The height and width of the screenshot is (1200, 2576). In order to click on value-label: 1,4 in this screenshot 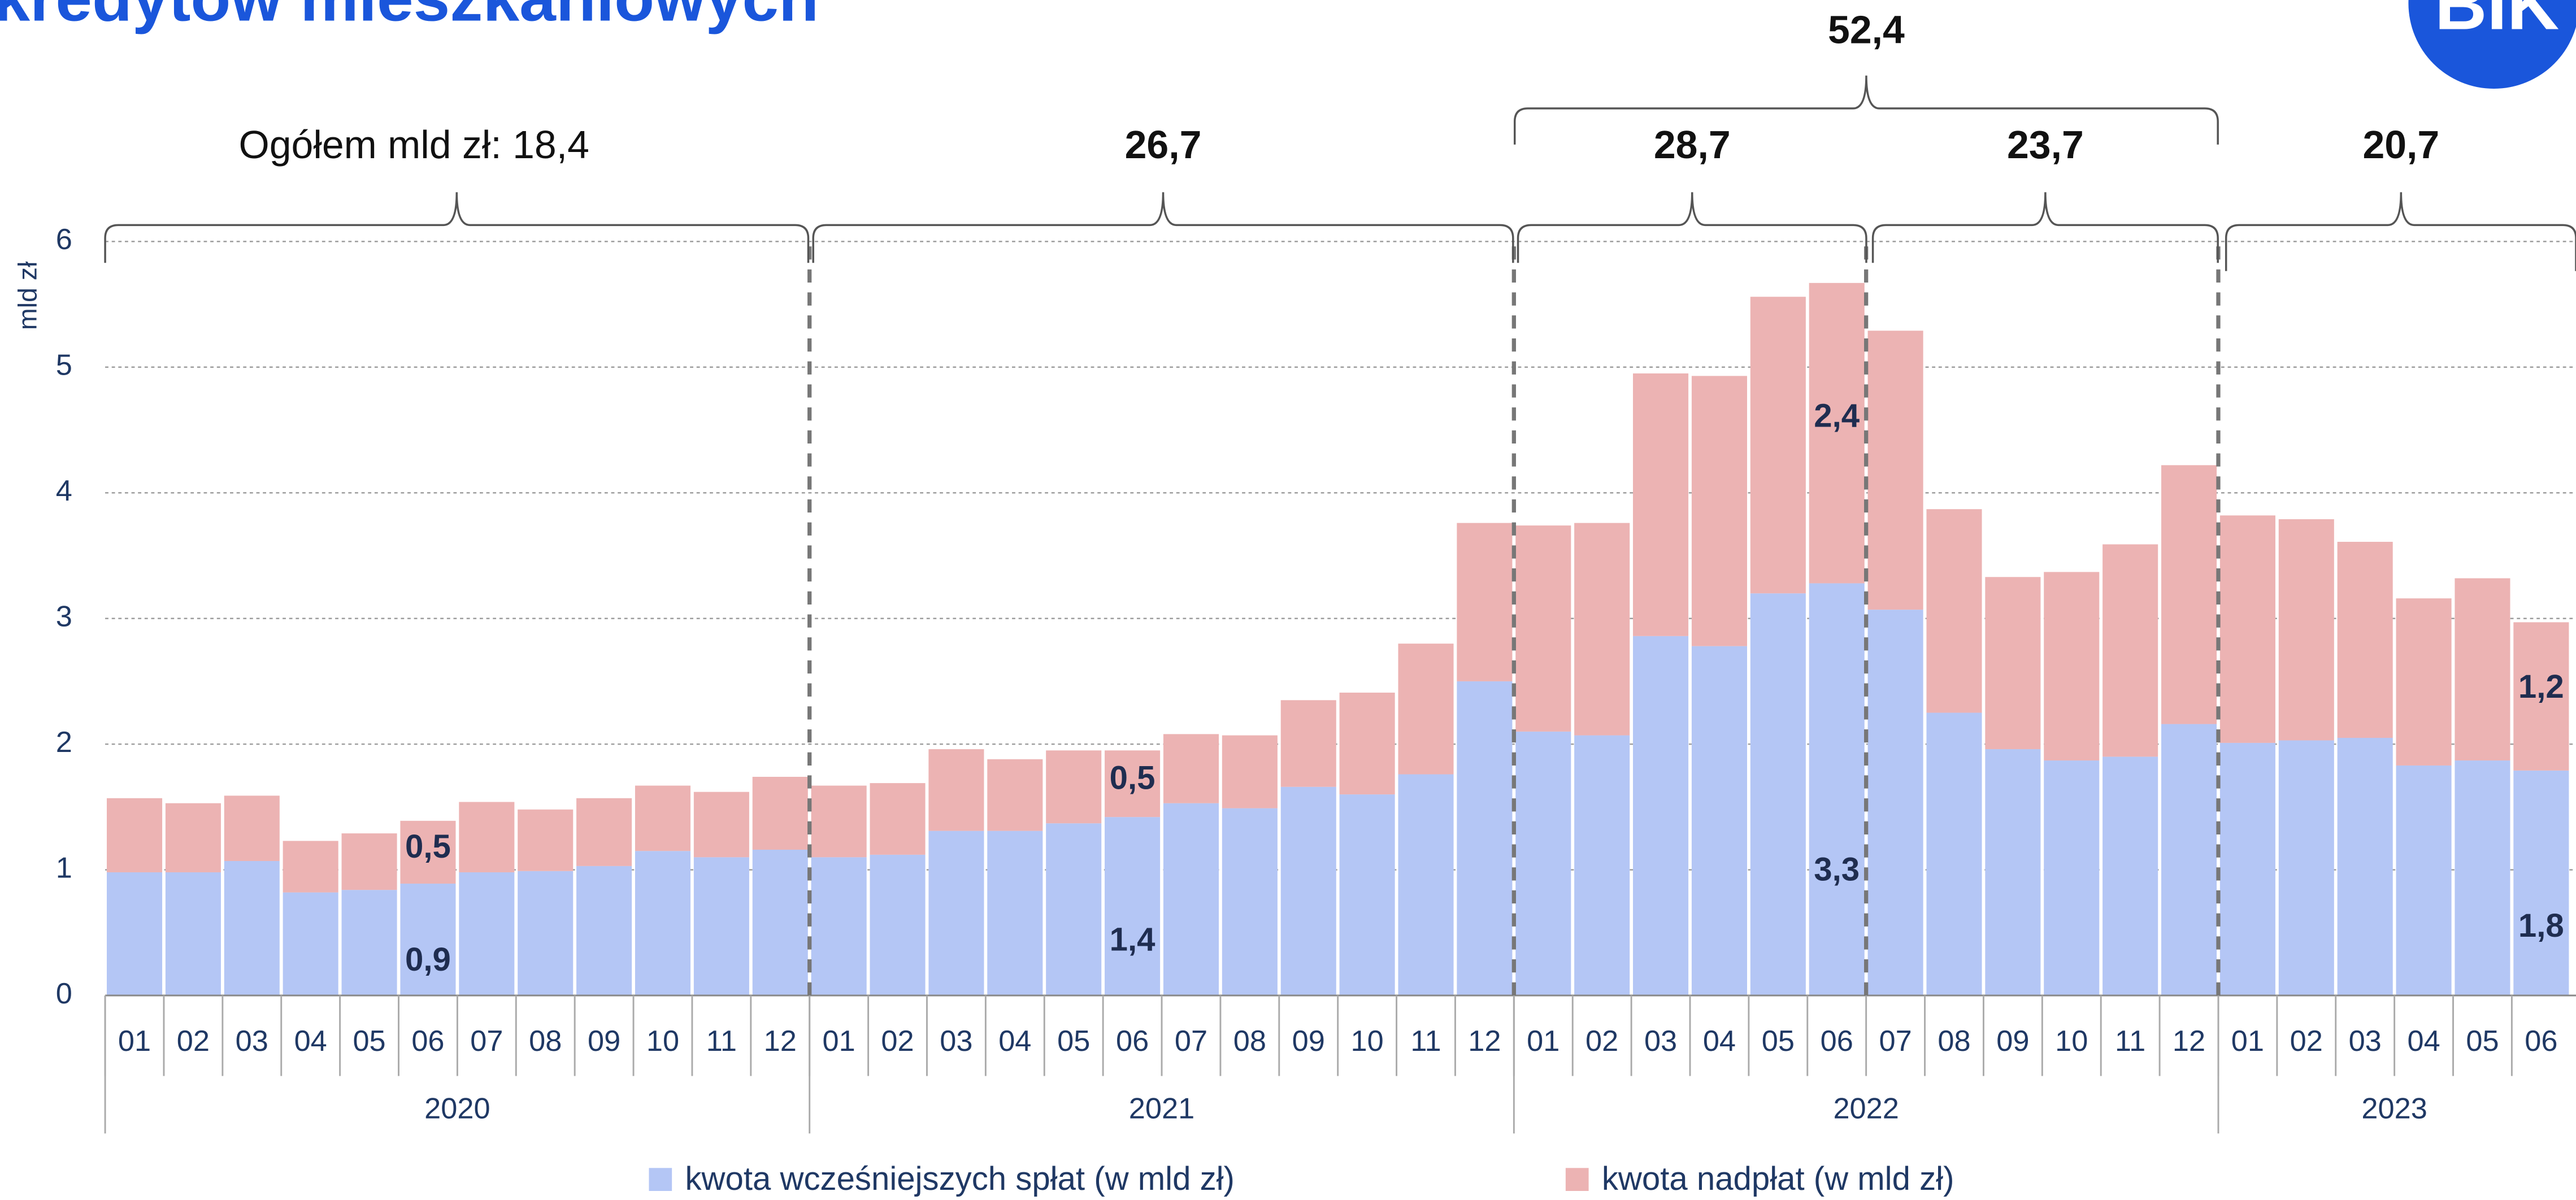, I will do `click(1132, 939)`.